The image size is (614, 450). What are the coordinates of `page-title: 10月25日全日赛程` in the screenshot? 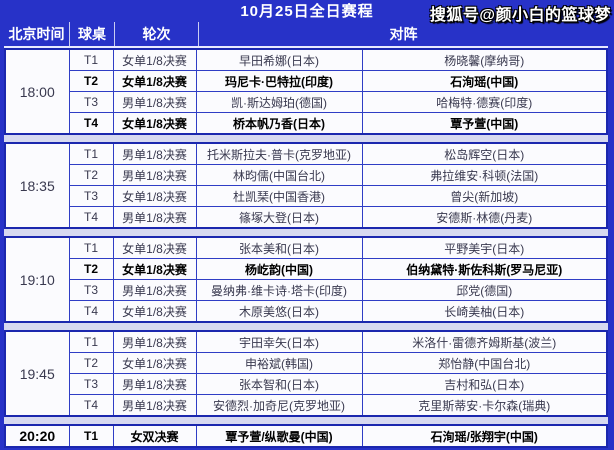 It's located at (307, 11).